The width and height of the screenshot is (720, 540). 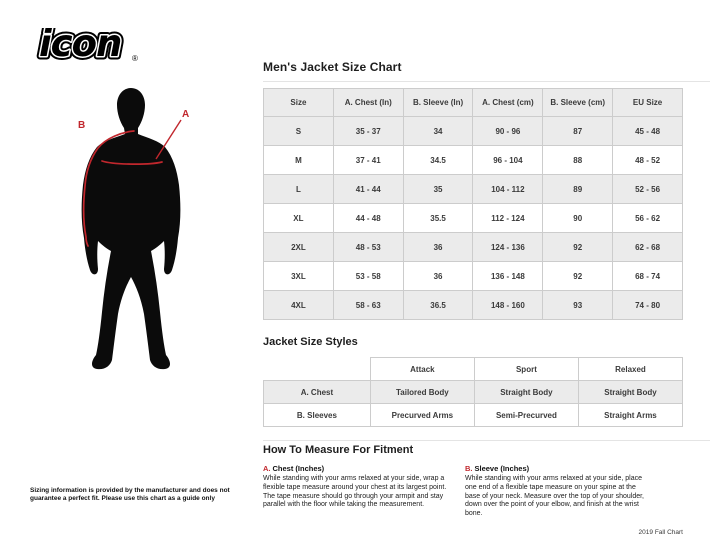 I want to click on table-cell: 2XL, so click(x=298, y=247).